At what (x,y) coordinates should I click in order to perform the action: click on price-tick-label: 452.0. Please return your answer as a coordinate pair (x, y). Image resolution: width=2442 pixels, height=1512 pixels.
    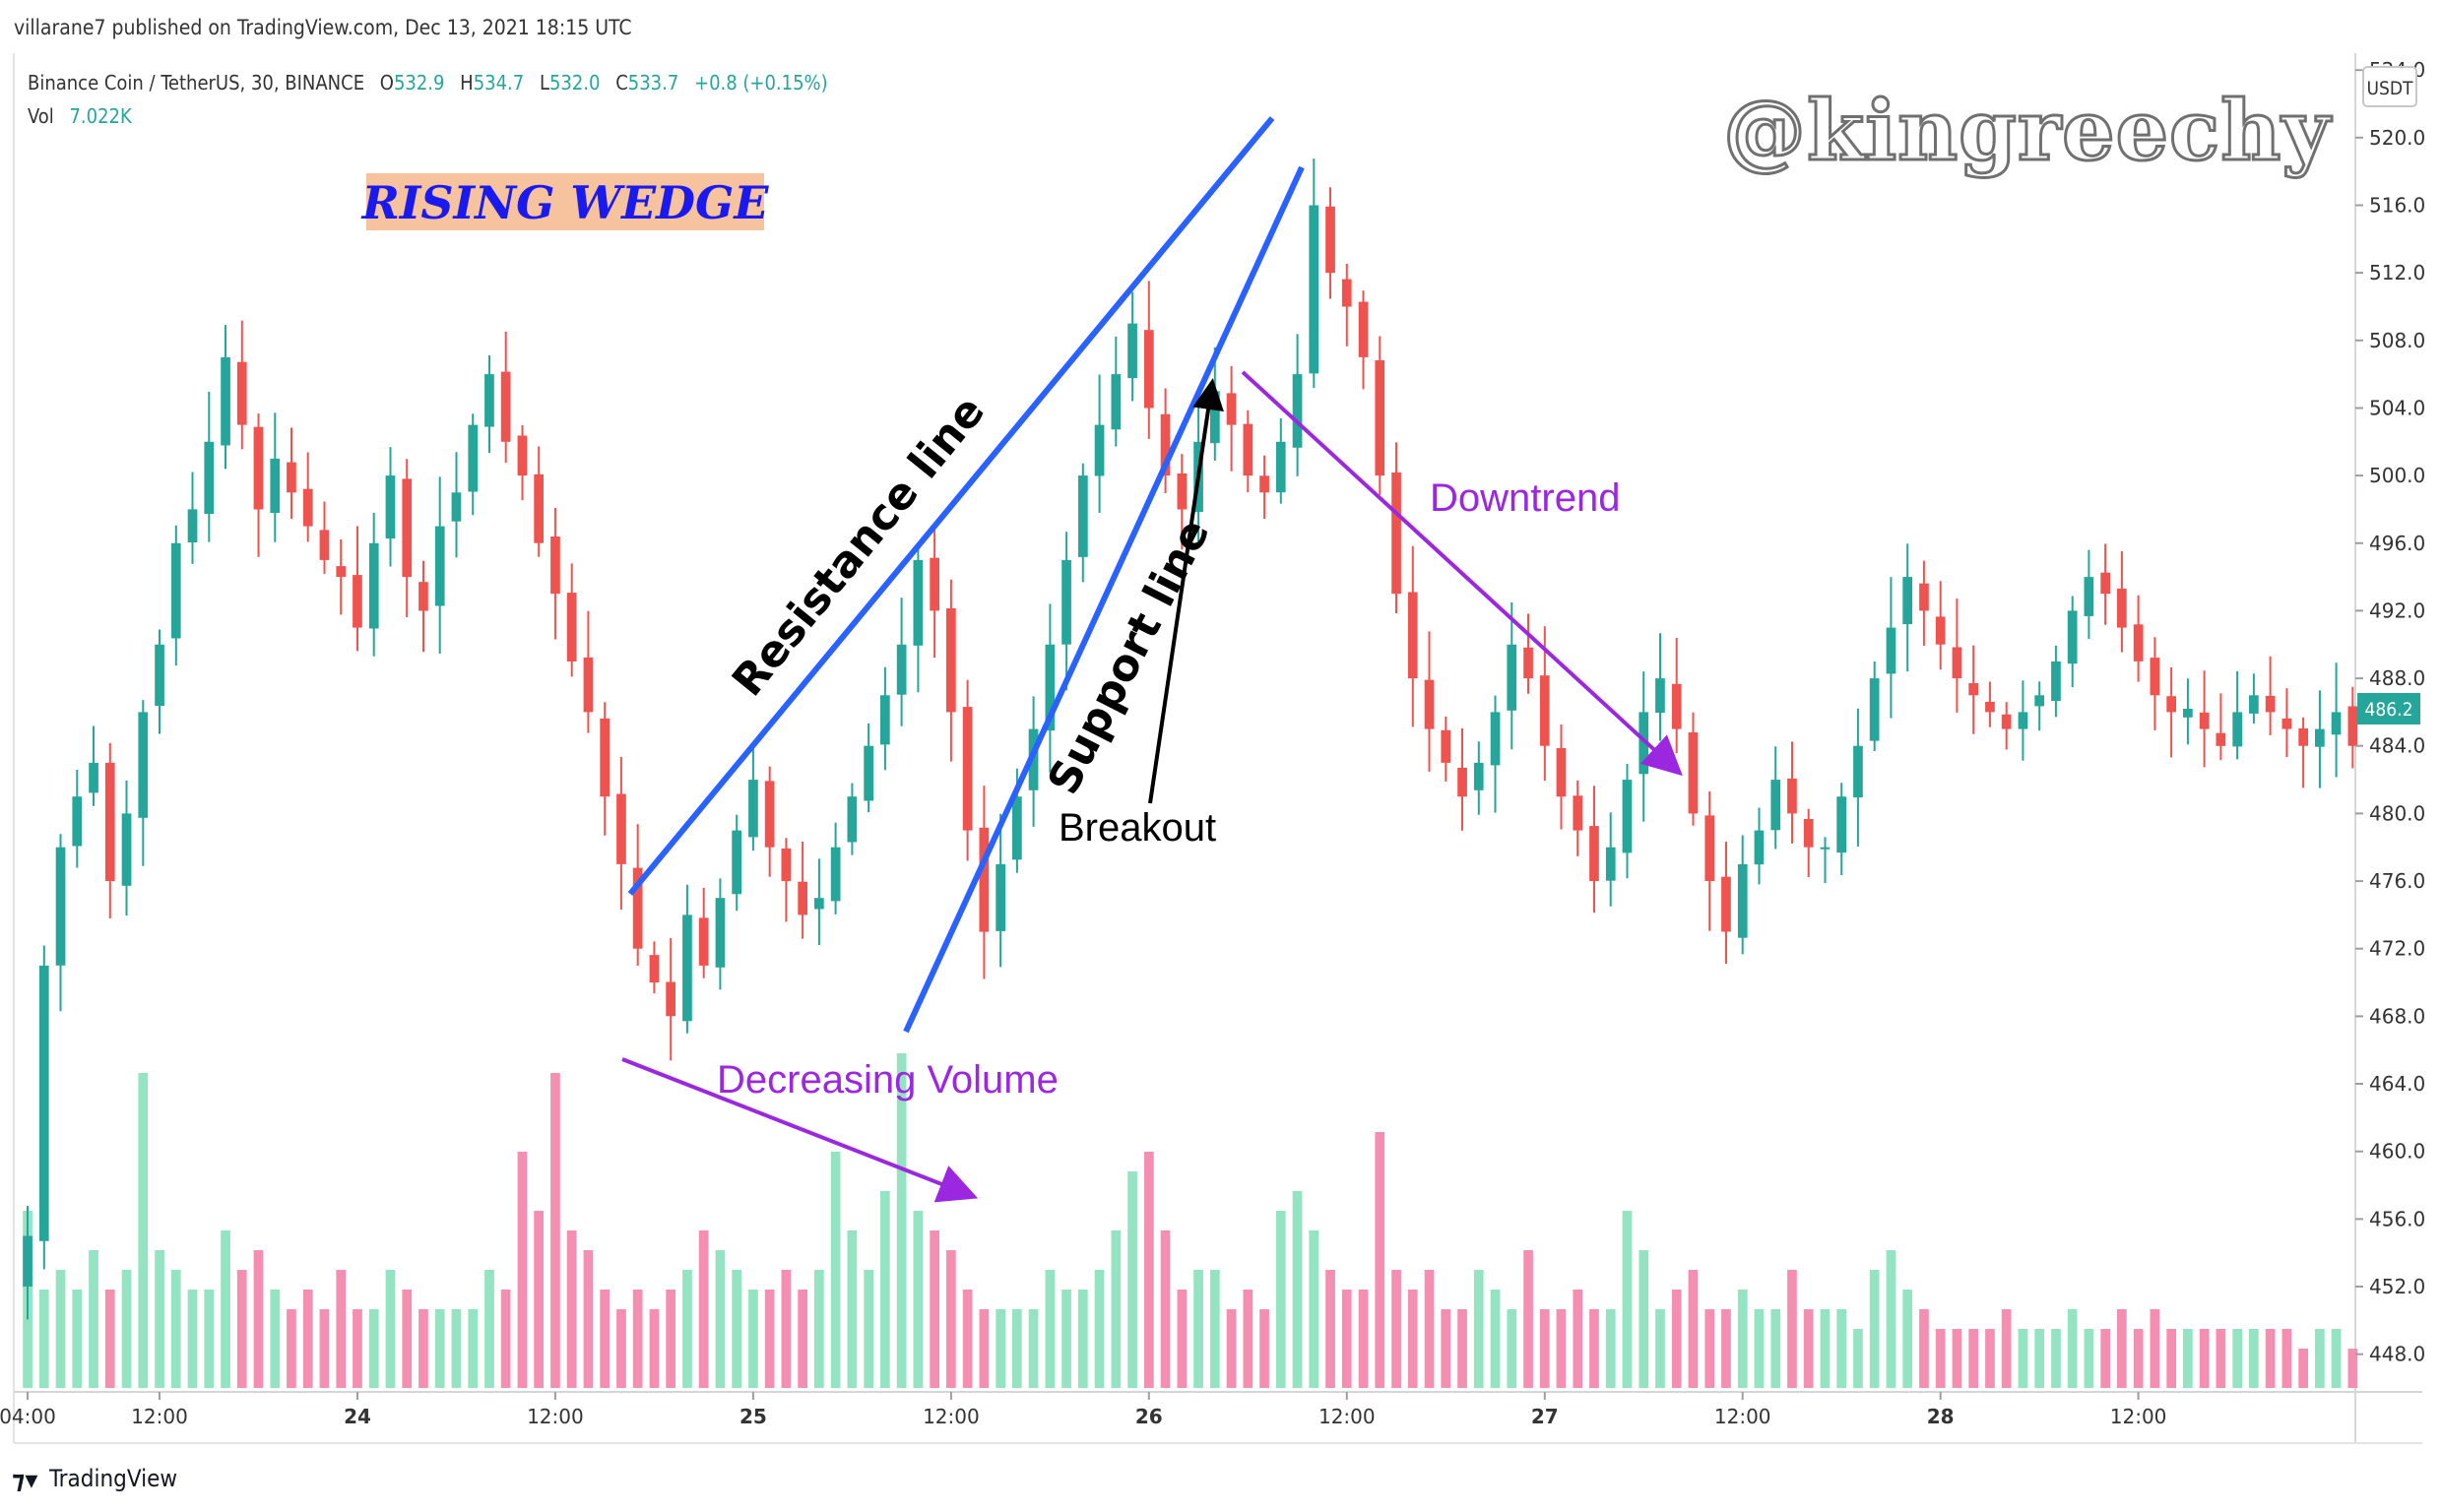
    Looking at the image, I should click on (2397, 1286).